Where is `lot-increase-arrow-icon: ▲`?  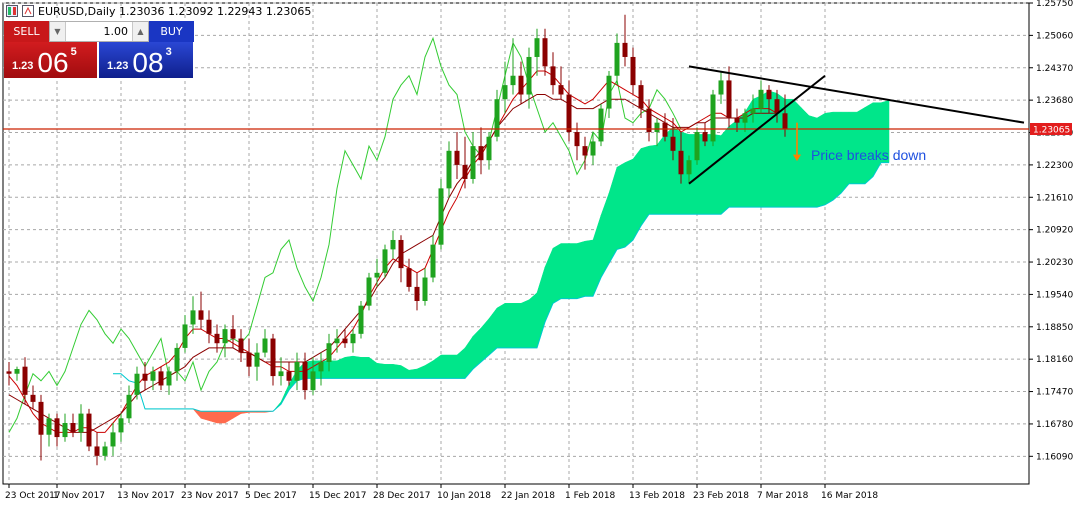
lot-increase-arrow-icon: ▲ is located at coordinates (140, 31).